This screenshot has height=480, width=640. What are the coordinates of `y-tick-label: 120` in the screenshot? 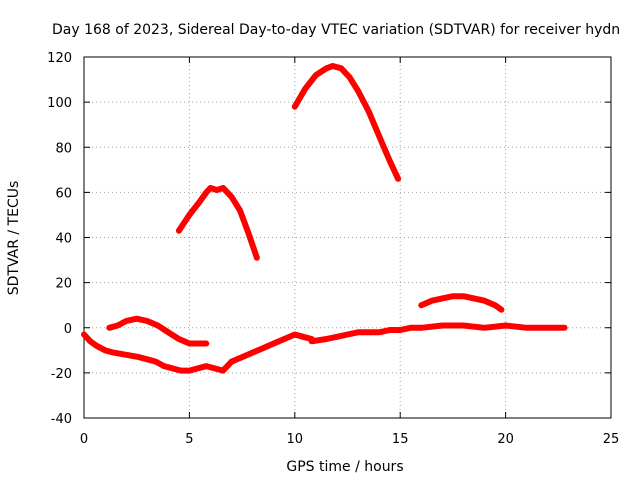 It's located at (59, 58).